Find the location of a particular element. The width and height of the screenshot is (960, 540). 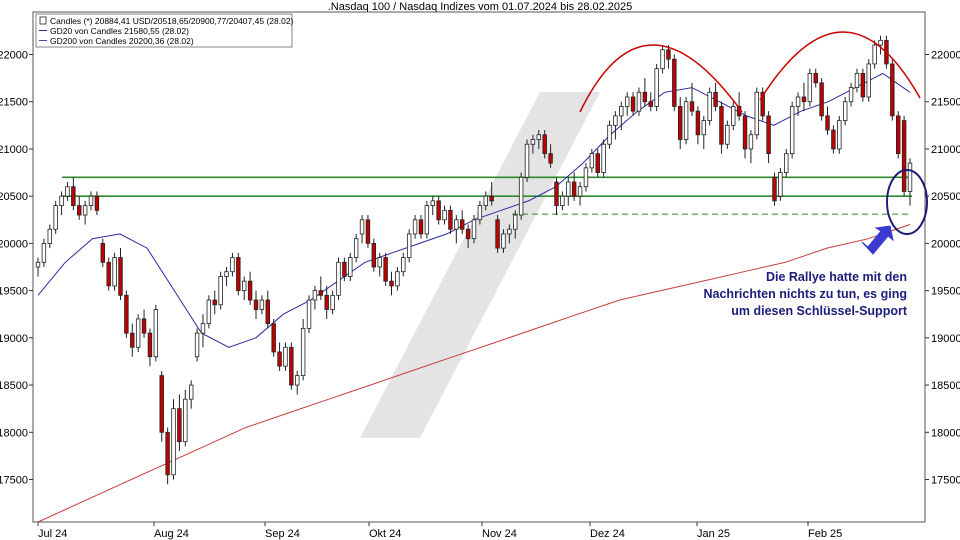

top-arc-right is located at coordinates (840, 66).